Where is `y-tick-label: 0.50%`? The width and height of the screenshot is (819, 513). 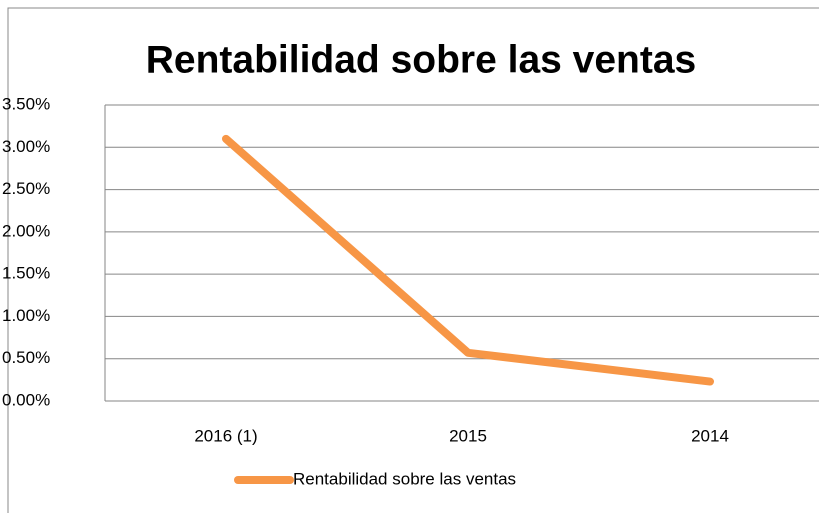 y-tick-label: 0.50% is located at coordinates (26, 357).